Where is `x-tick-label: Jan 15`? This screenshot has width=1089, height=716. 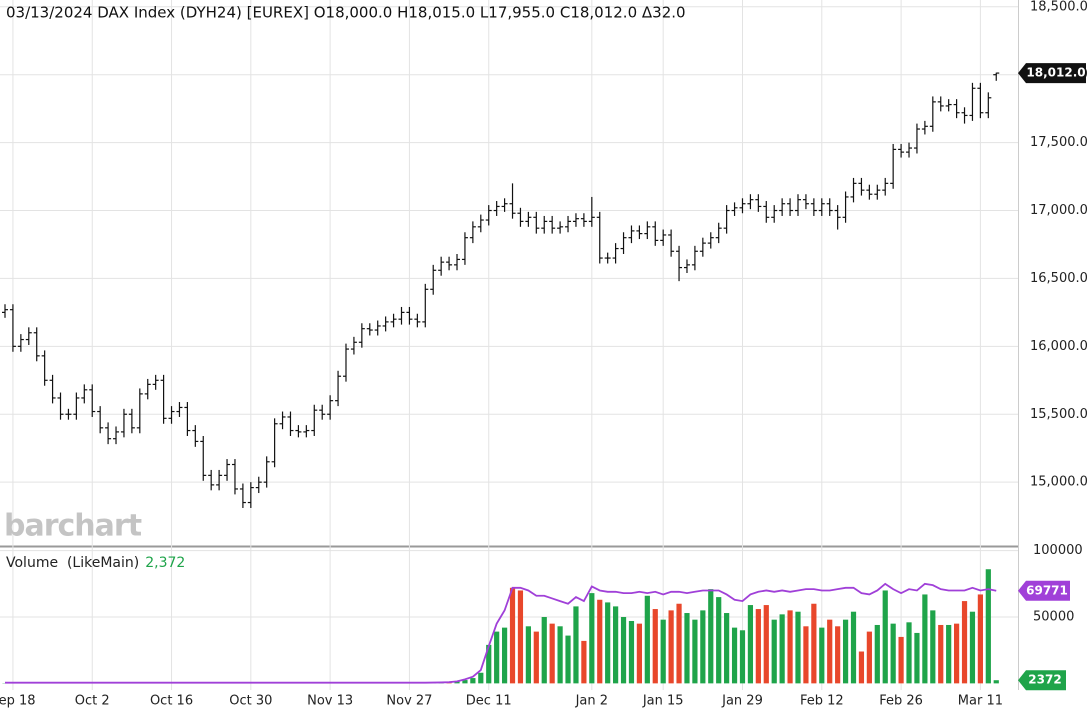 x-tick-label: Jan 15 is located at coordinates (663, 701).